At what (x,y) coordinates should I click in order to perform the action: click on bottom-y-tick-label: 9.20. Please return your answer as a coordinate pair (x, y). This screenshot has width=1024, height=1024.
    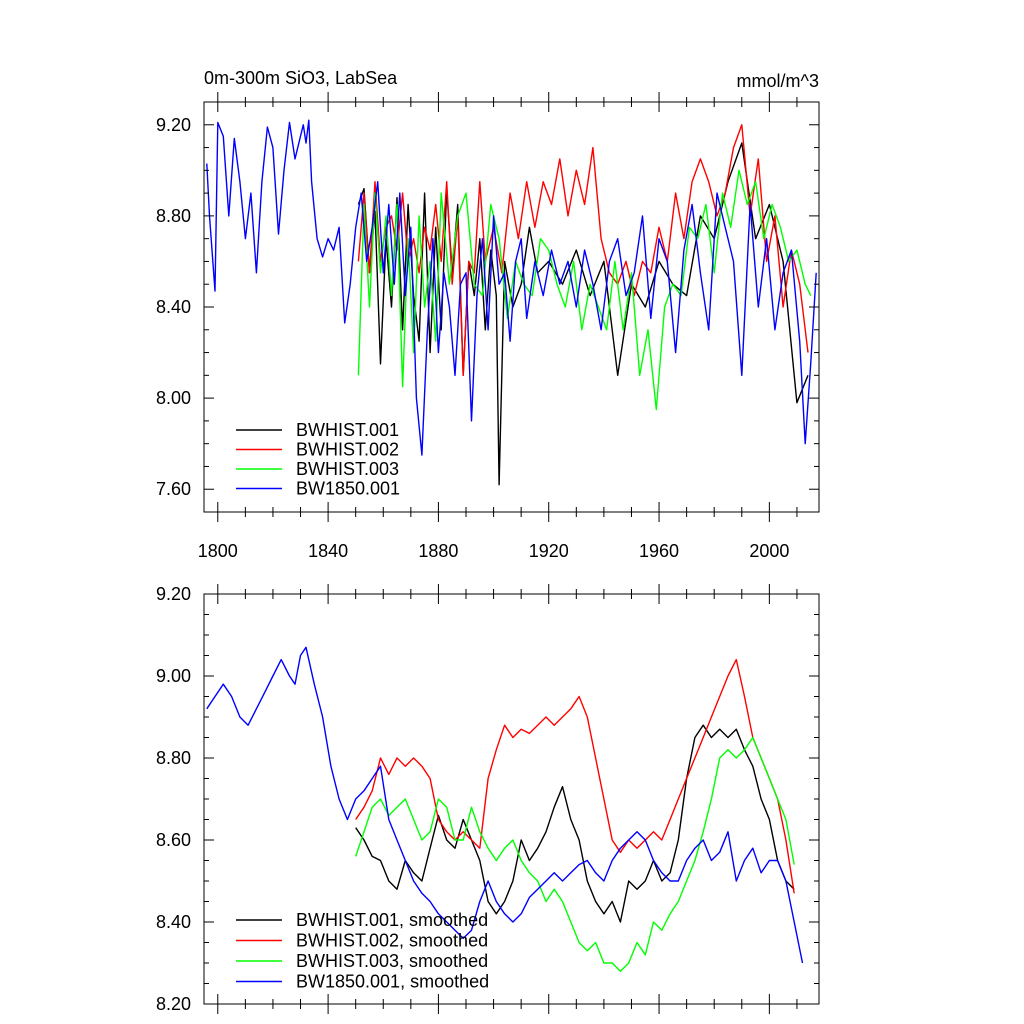
    Looking at the image, I should click on (173, 594).